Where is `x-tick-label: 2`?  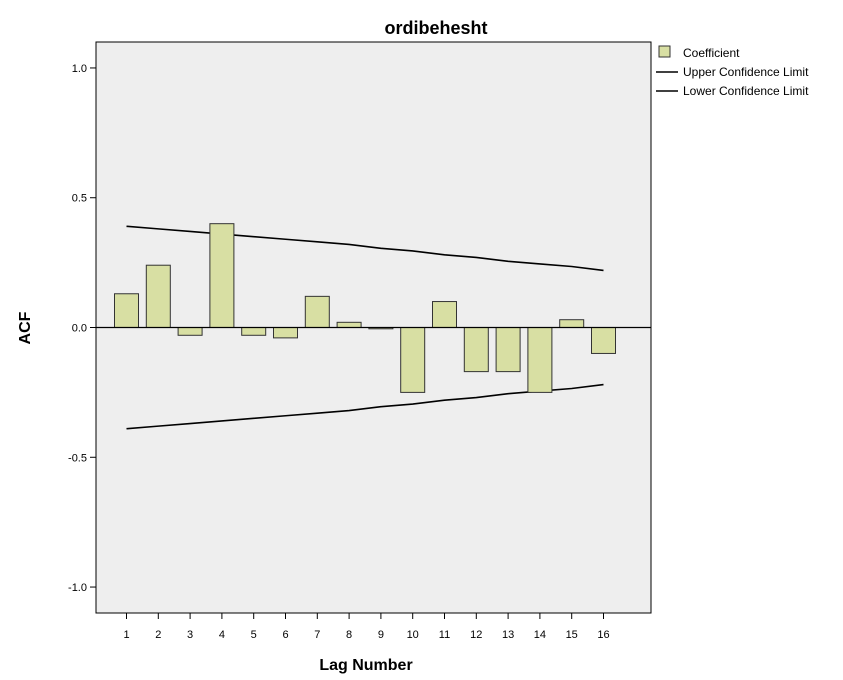
x-tick-label: 2 is located at coordinates (158, 635).